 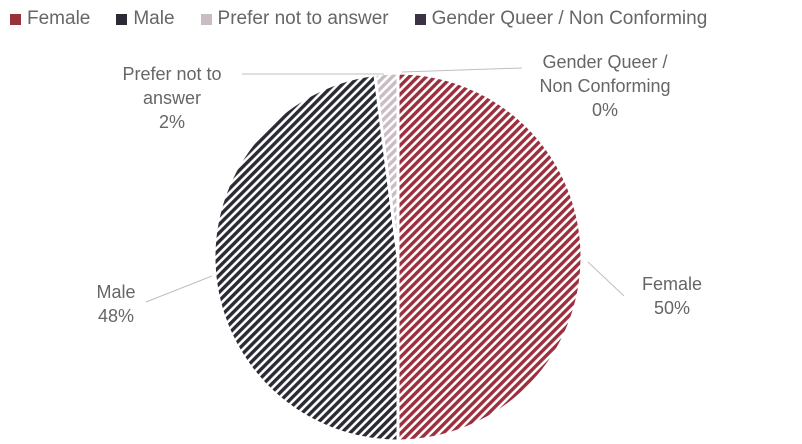 I want to click on legend-label: Female, so click(x=59, y=18).